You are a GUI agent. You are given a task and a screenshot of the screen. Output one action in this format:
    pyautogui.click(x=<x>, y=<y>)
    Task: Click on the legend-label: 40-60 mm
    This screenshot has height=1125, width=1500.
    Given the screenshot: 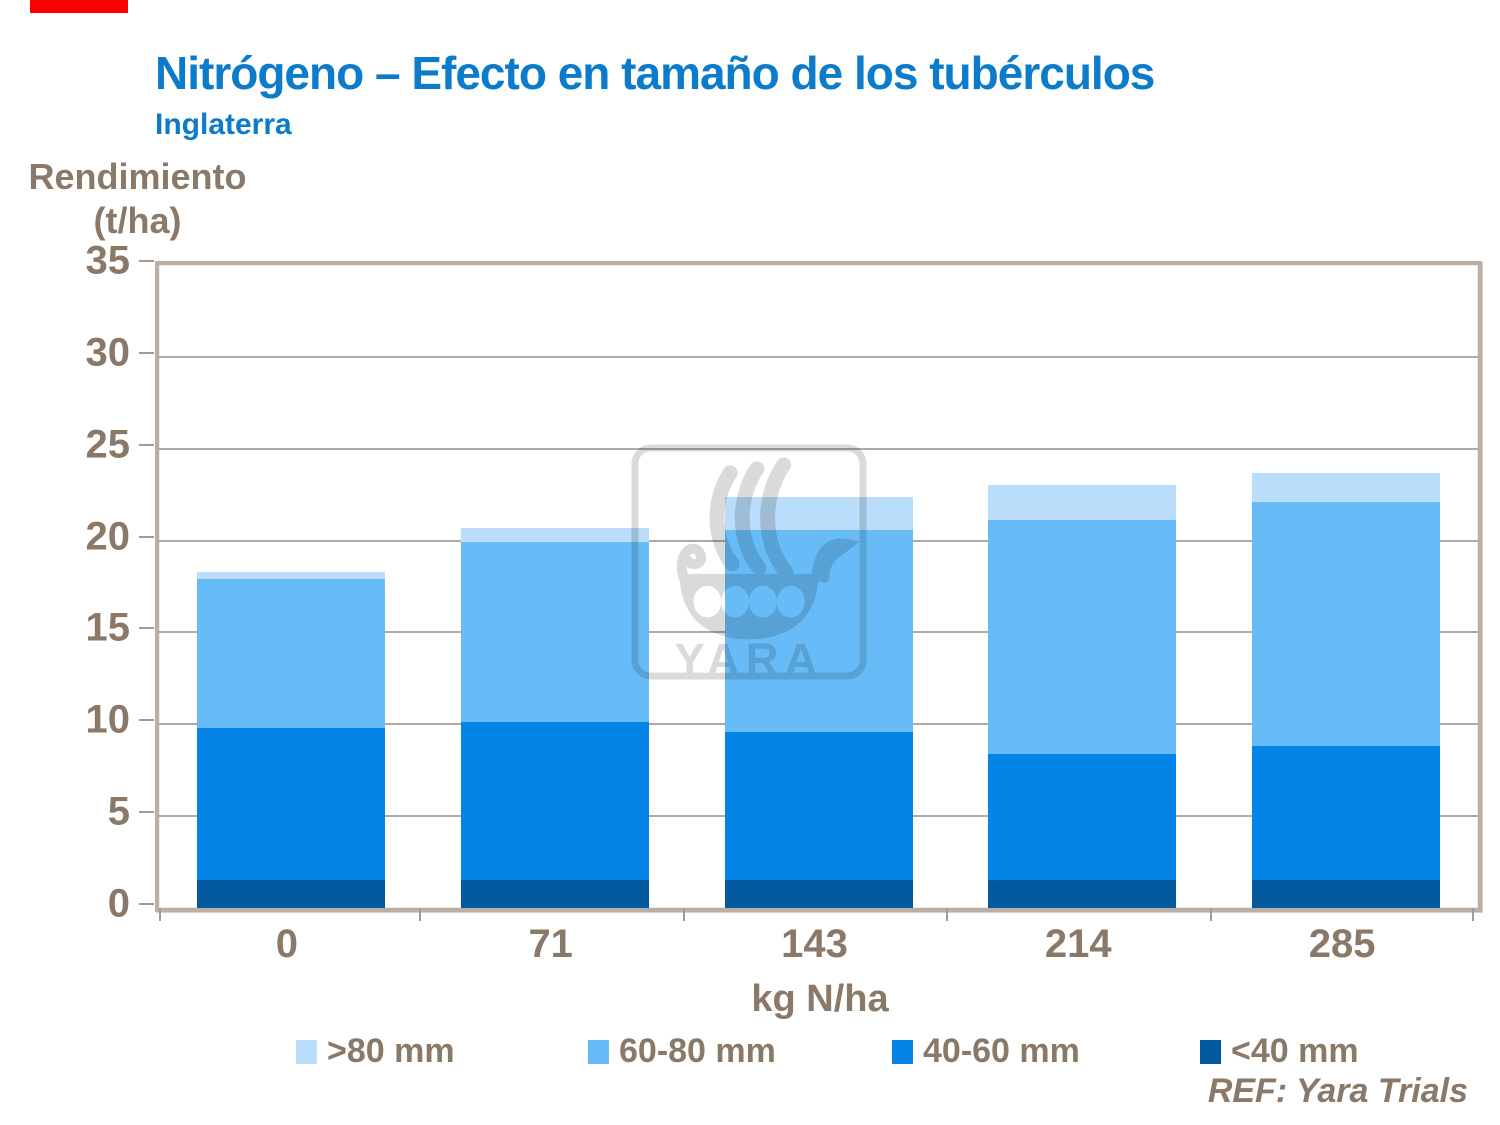 What is the action you would take?
    pyautogui.click(x=1001, y=1051)
    